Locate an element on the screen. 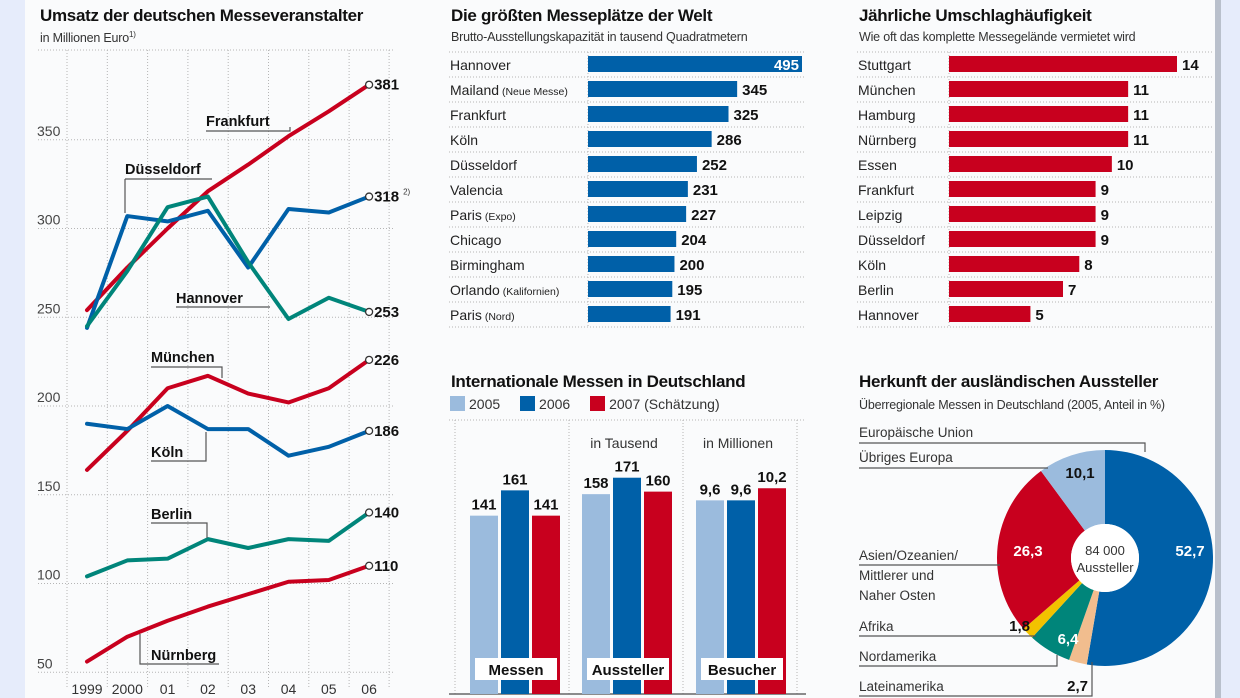 This screenshot has height=698, width=1240. bar-value-label: 345 is located at coordinates (754, 90).